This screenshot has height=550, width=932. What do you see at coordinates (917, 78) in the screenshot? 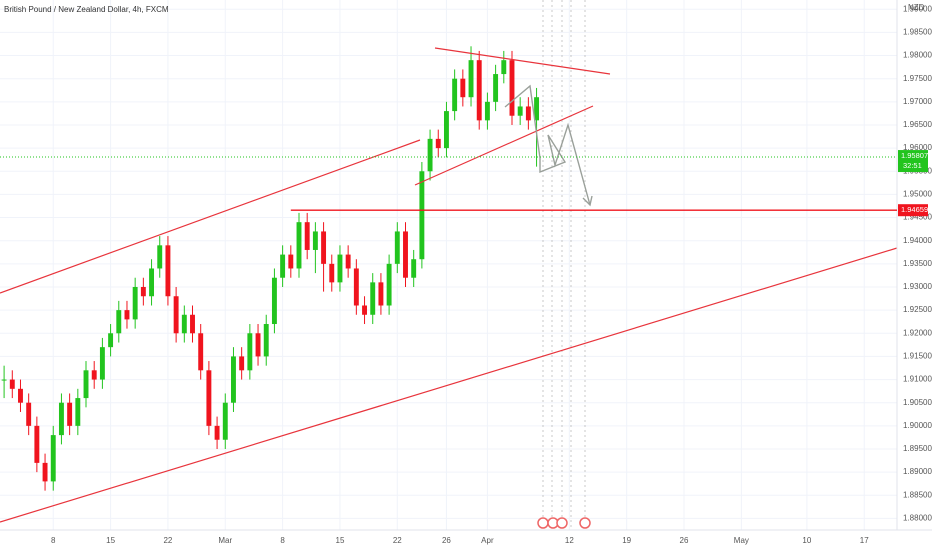
I see `y-tick-label: 1.97500` at bounding box center [917, 78].